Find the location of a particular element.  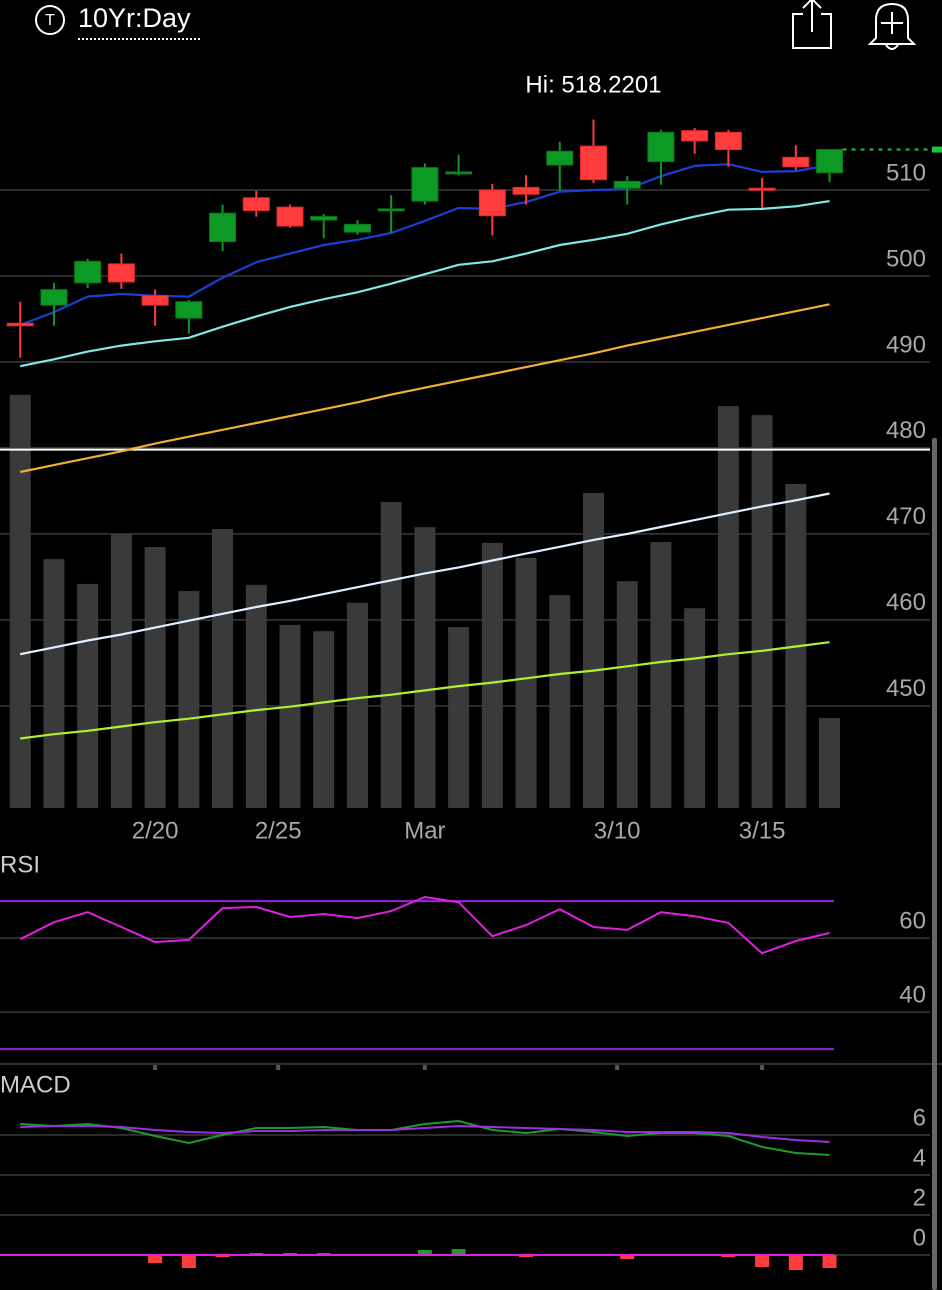

panel-label: RSI is located at coordinates (20, 864).